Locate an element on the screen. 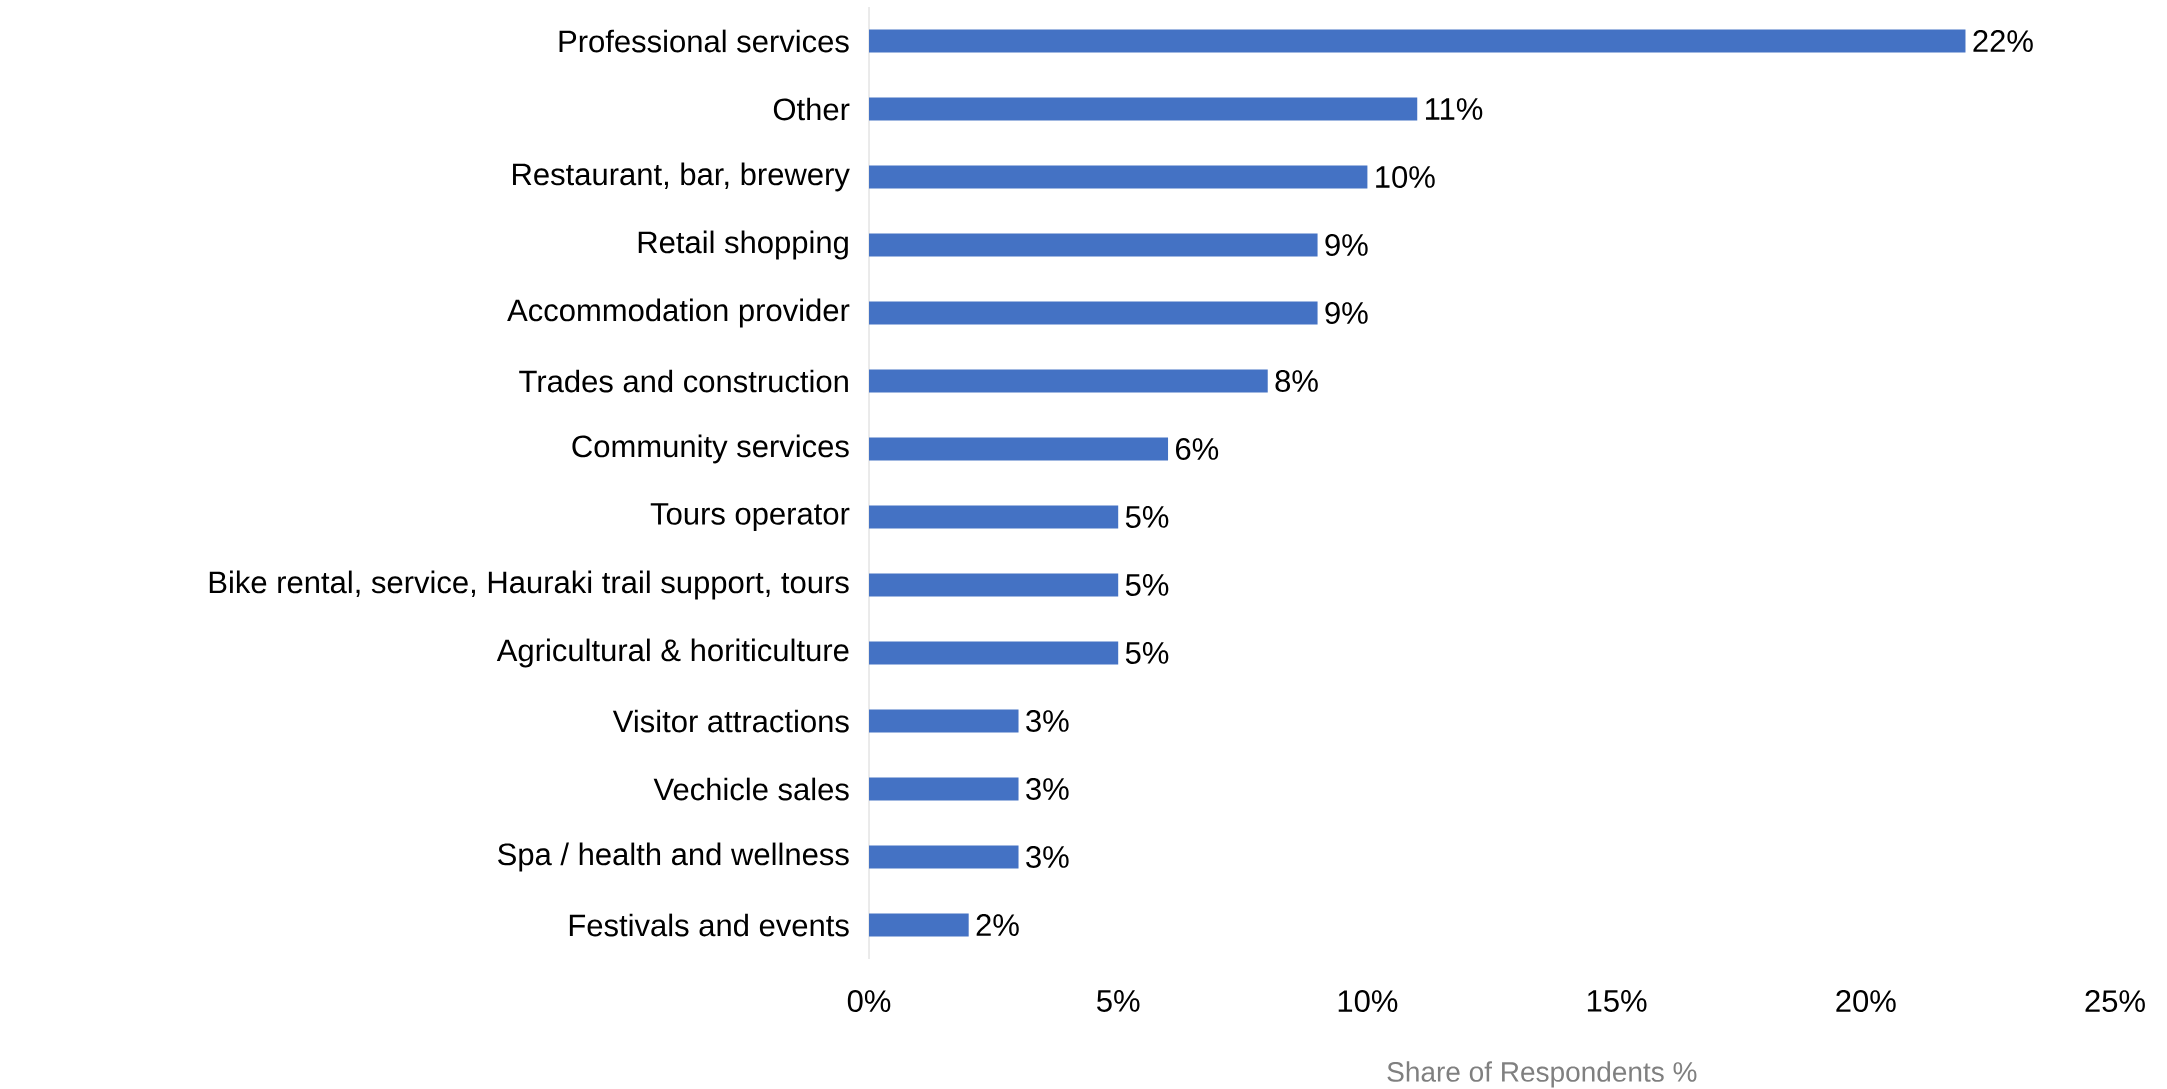 Image resolution: width=2167 pixels, height=1089 pixels. x-tick-label: 0% is located at coordinates (869, 1001).